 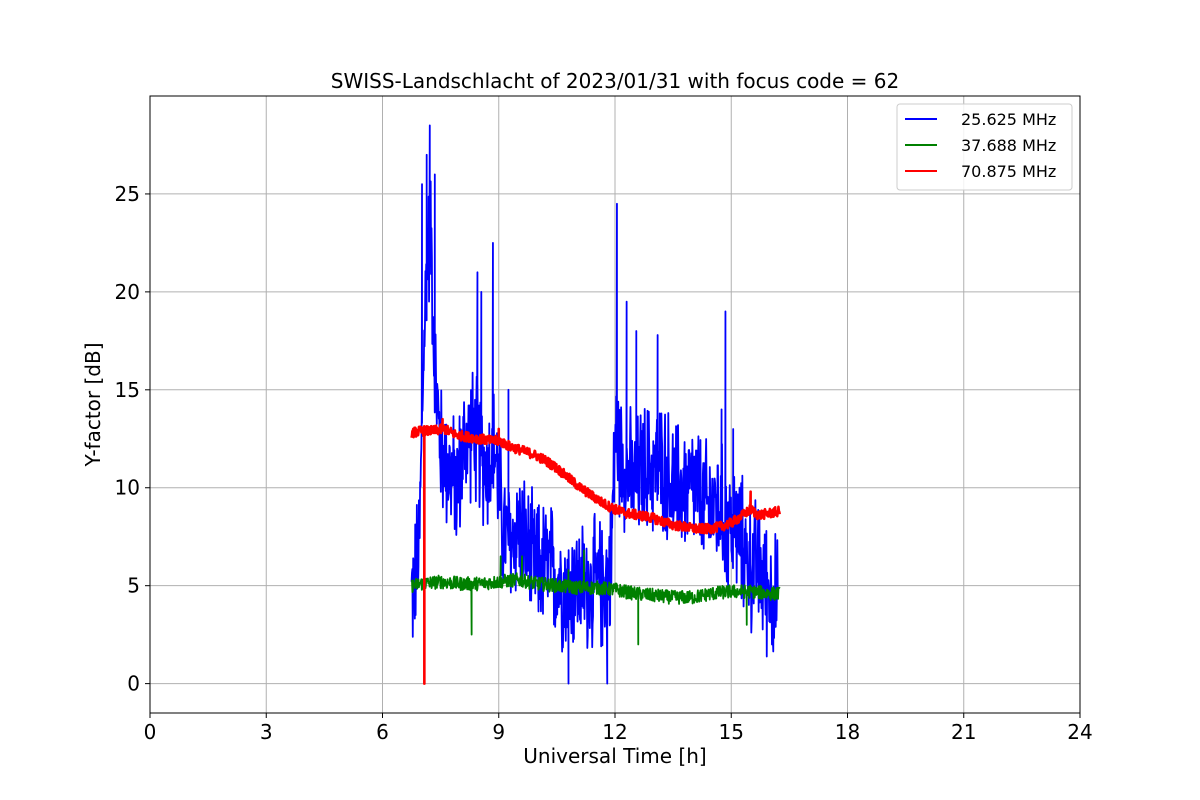 What do you see at coordinates (614, 732) in the screenshot?
I see `x-tick-label: 12` at bounding box center [614, 732].